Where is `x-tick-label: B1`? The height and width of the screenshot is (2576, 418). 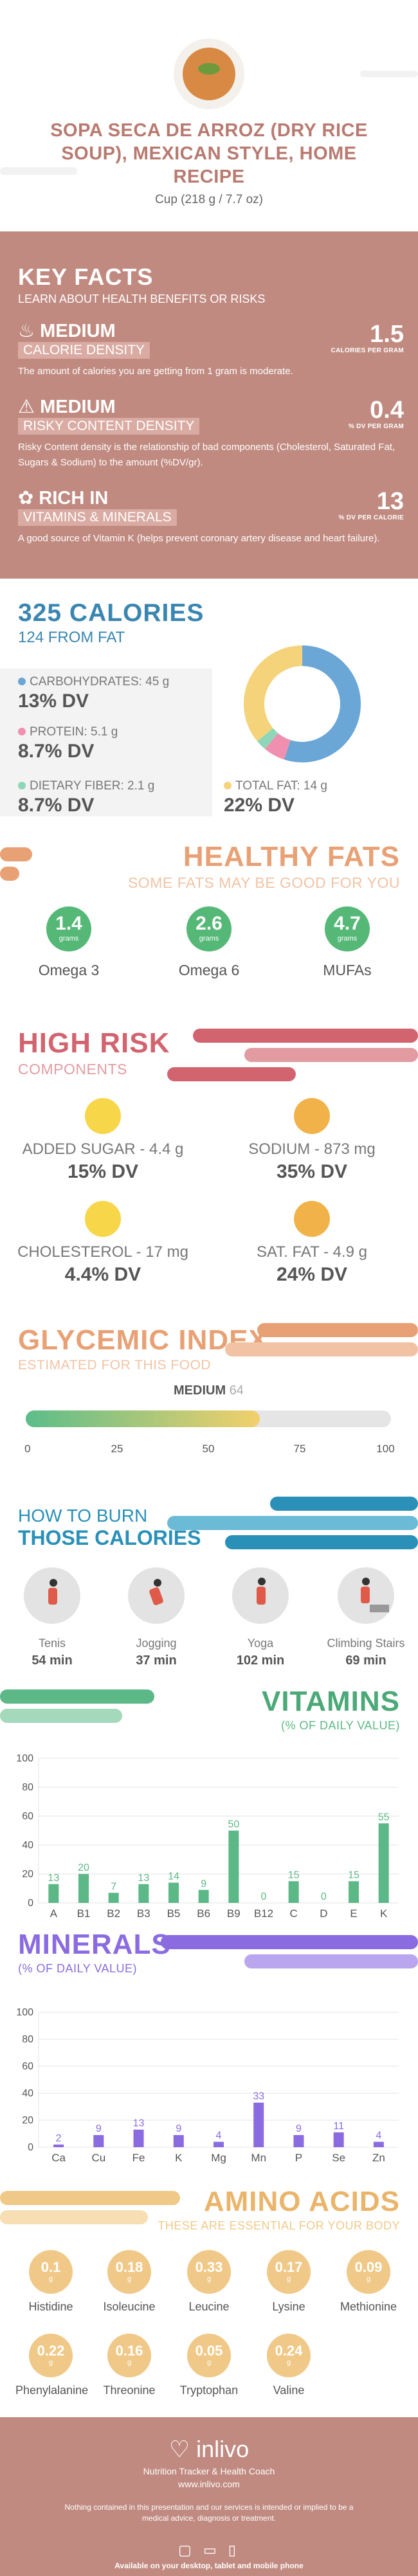
x-tick-label: B1 is located at coordinates (84, 1913).